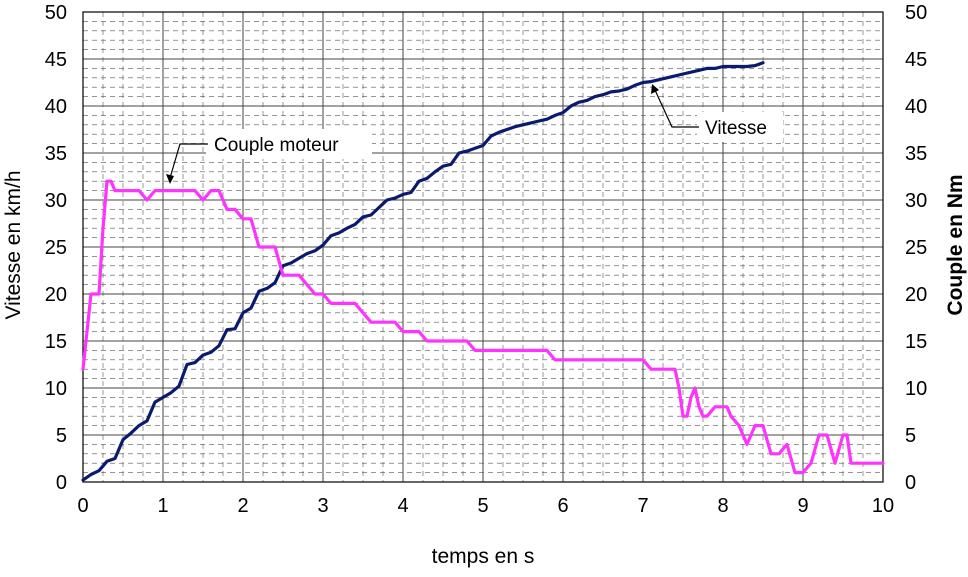 The image size is (968, 577). I want to click on x-tick-label: 9, so click(802, 506).